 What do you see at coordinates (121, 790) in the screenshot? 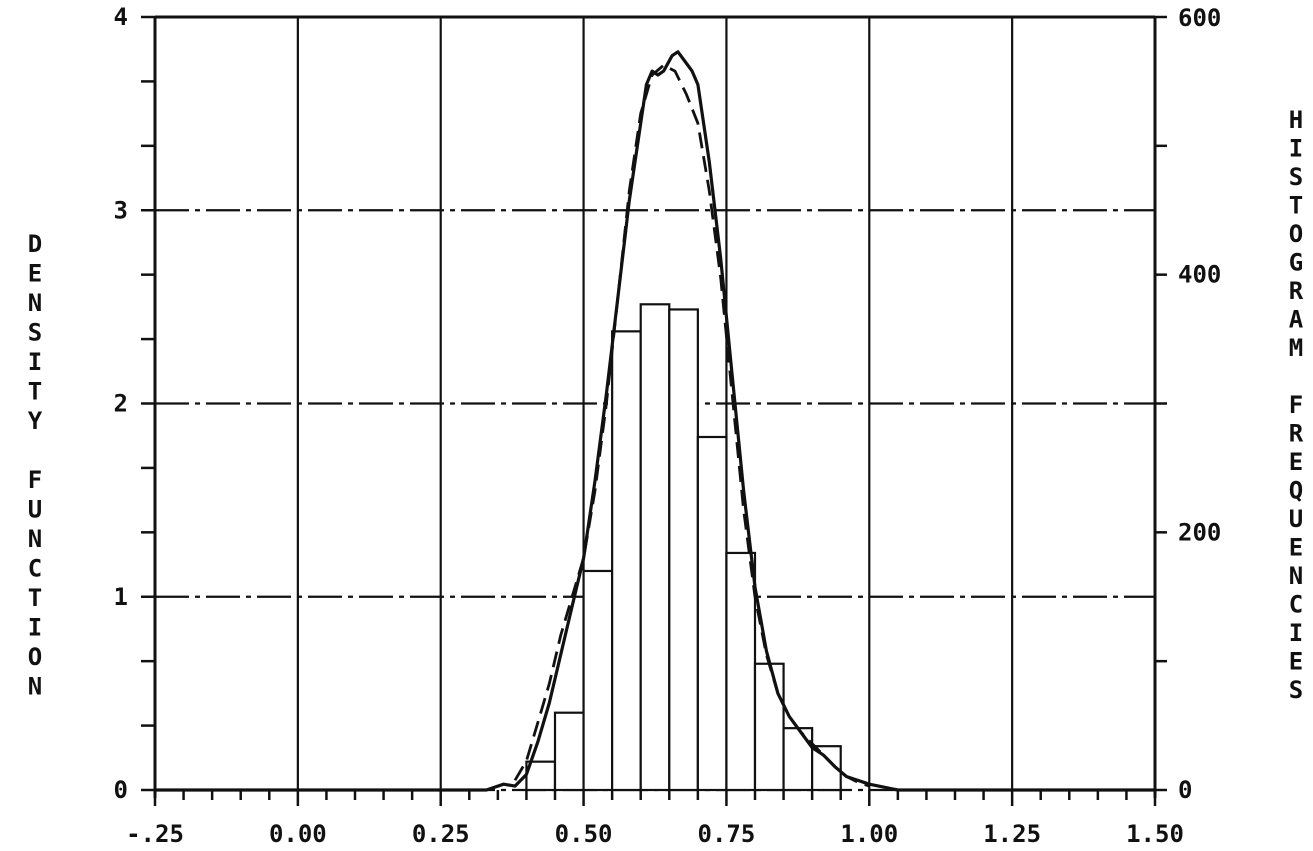
I see `y-tick-label-0: 0` at bounding box center [121, 790].